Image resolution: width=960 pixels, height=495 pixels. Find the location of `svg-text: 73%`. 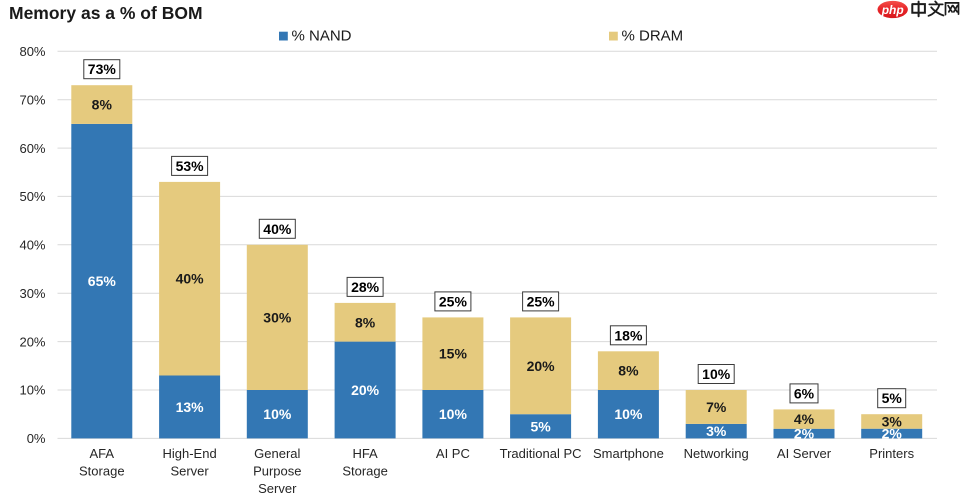

svg-text: 73% is located at coordinates (102, 69).